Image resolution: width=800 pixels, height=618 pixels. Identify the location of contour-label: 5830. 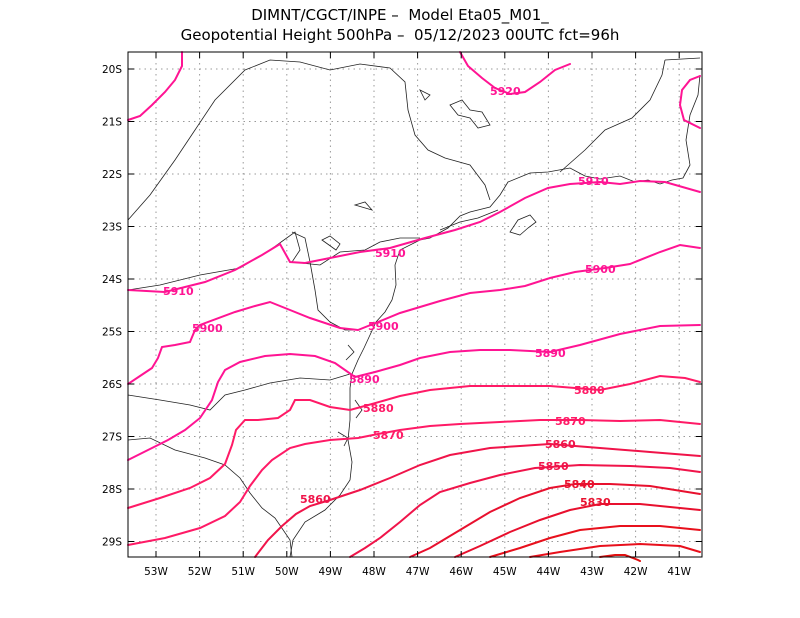
(595, 502).